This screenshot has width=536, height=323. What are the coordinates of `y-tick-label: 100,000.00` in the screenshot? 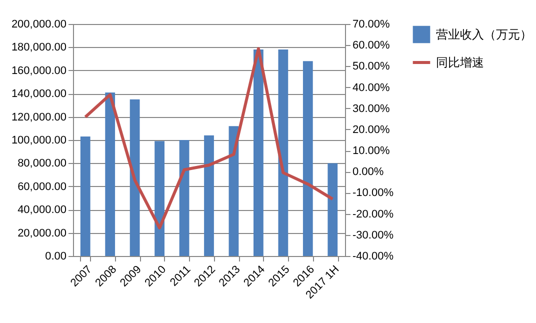 It's located at (38, 140).